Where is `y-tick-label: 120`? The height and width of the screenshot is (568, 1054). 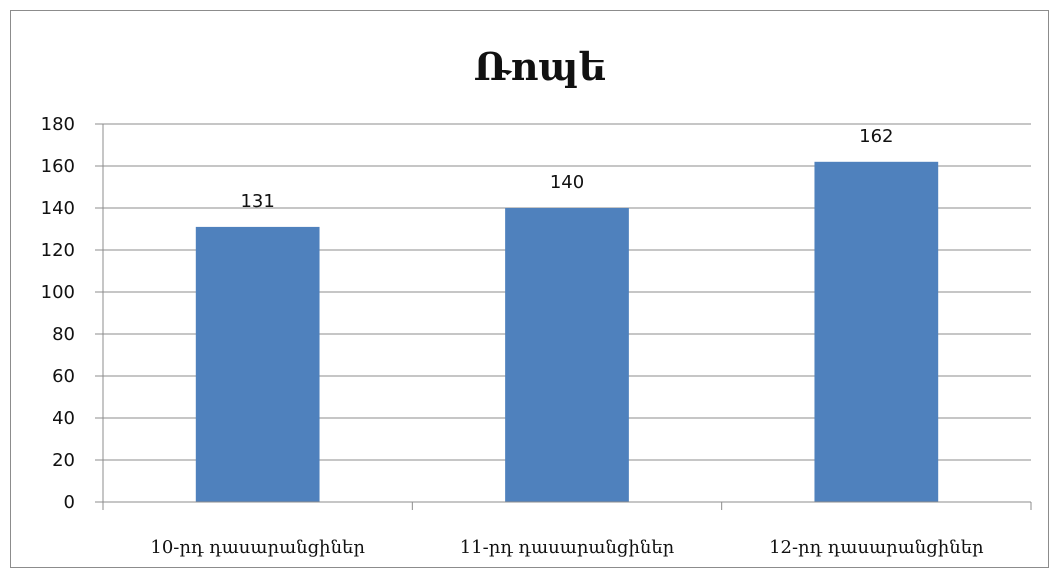
y-tick-label: 120 is located at coordinates (58, 250).